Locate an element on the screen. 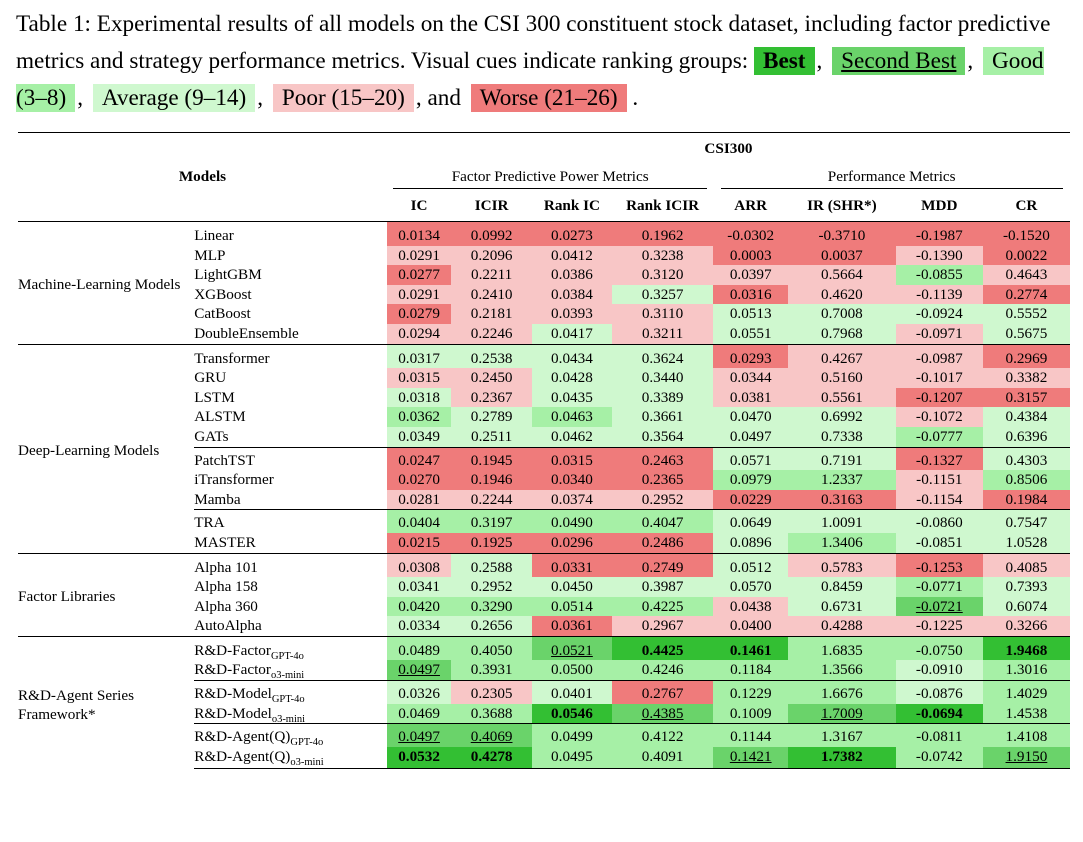  metric-cell: 0.6396 is located at coordinates (1026, 437).